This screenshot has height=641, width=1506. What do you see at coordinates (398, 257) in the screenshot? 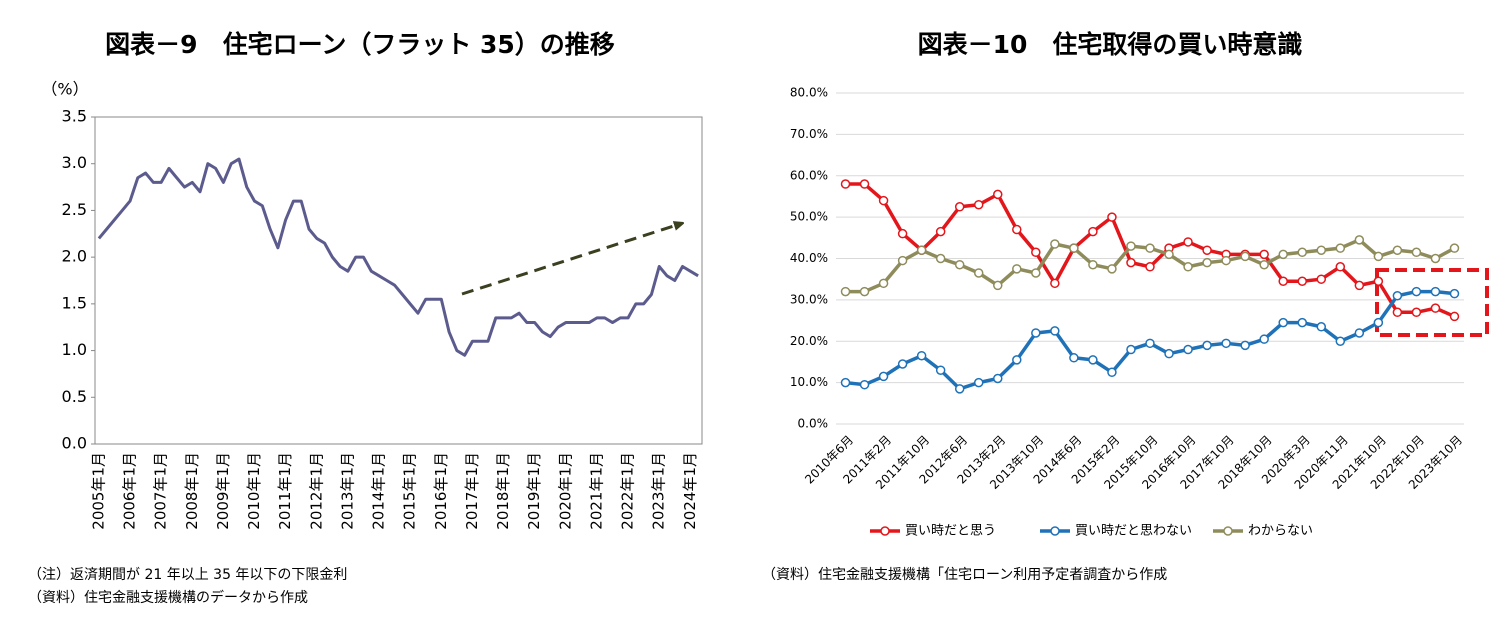
I see `data-line` at bounding box center [398, 257].